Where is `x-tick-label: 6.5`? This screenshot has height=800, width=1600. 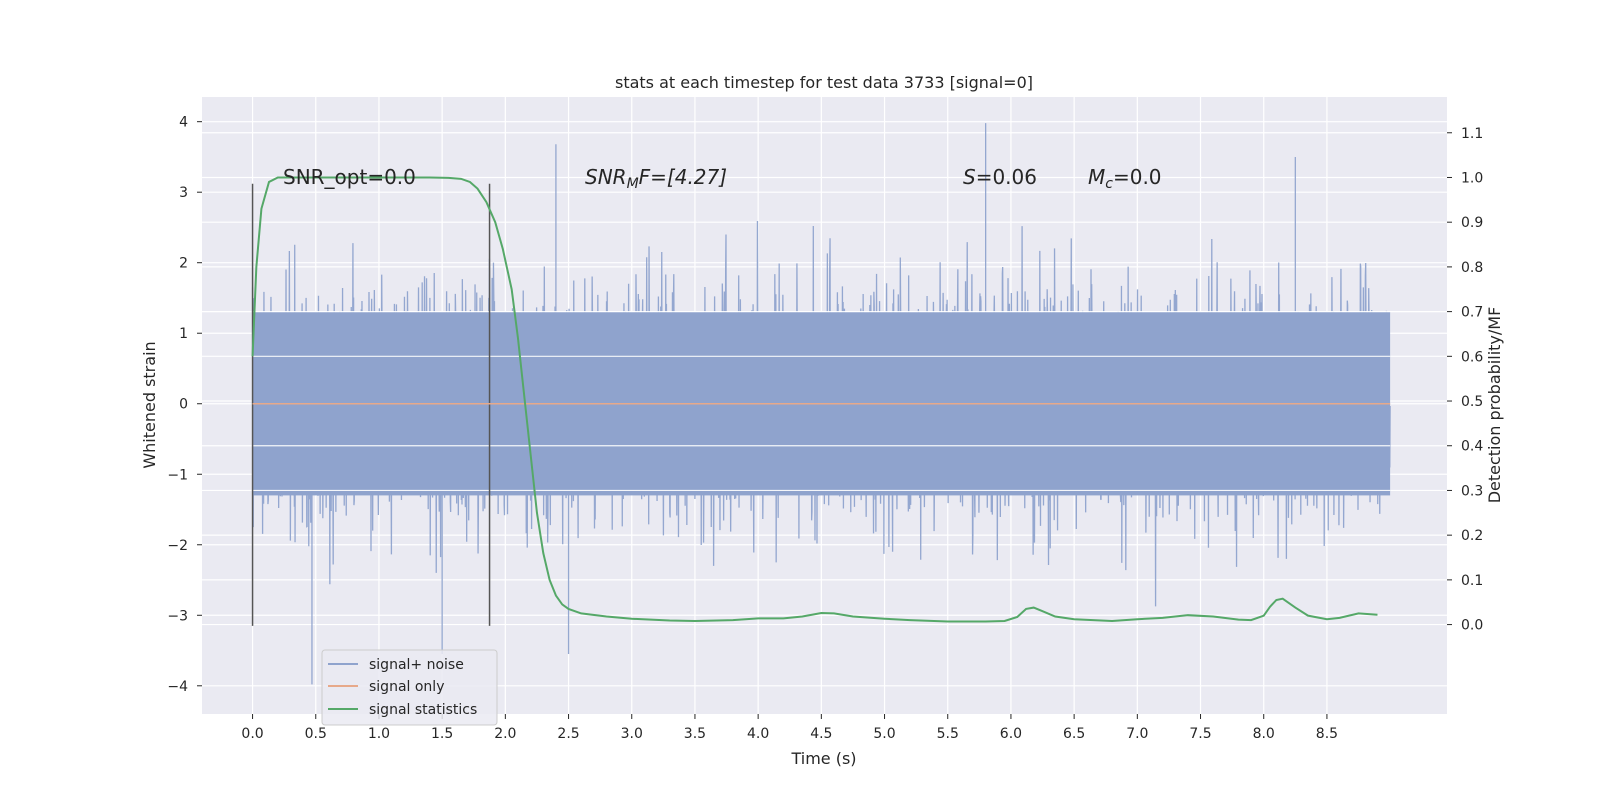
x-tick-label: 6.5 is located at coordinates (1074, 734).